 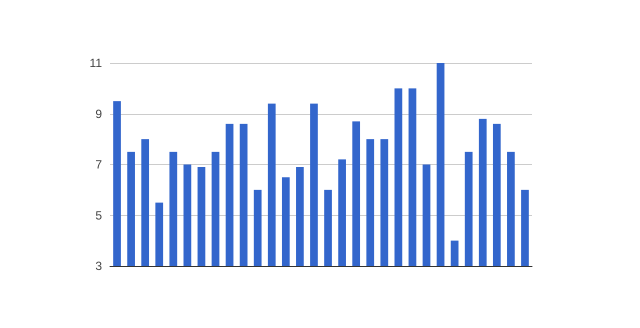 What do you see at coordinates (98, 266) in the screenshot?
I see `y-tick-label: 3` at bounding box center [98, 266].